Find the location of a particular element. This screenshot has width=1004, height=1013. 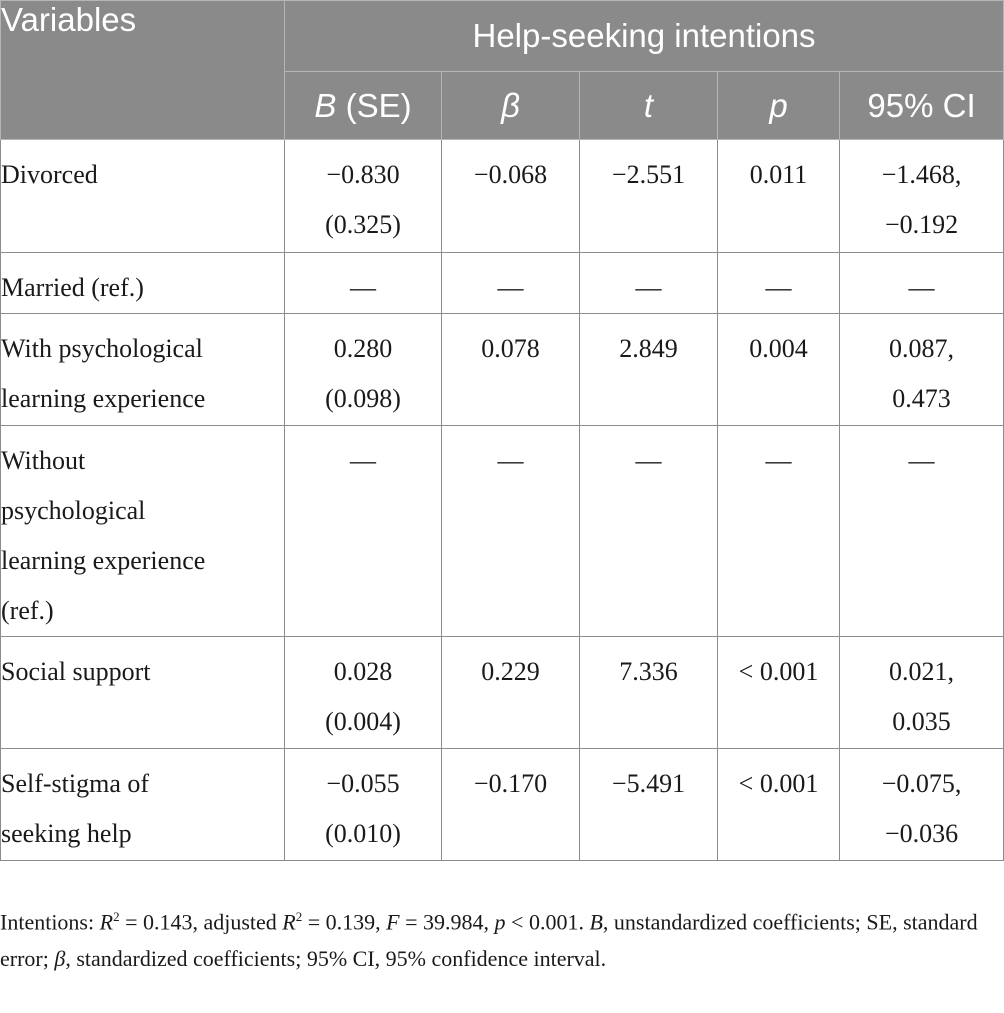

cell-b: −0.830 is located at coordinates (363, 174).